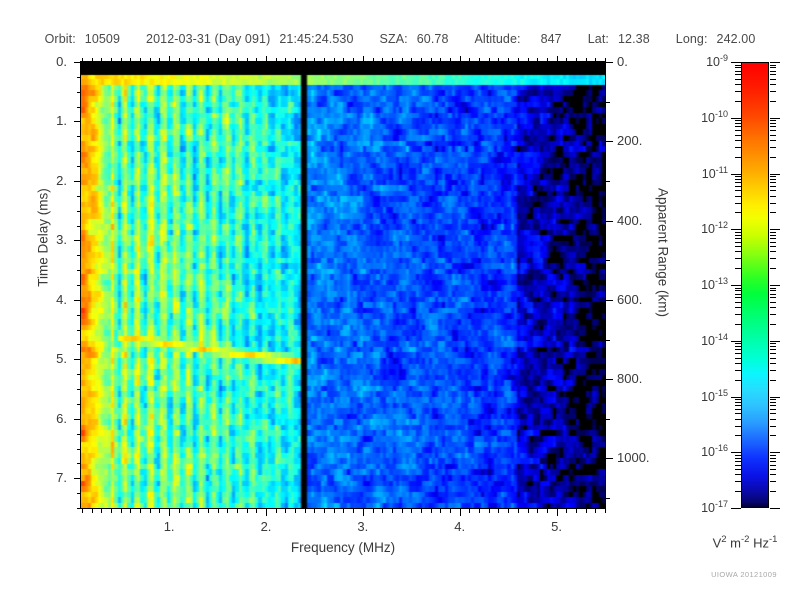 This screenshot has height=600, width=800. Describe the element at coordinates (61, 478) in the screenshot. I see `left-tick-label: 7.` at that location.